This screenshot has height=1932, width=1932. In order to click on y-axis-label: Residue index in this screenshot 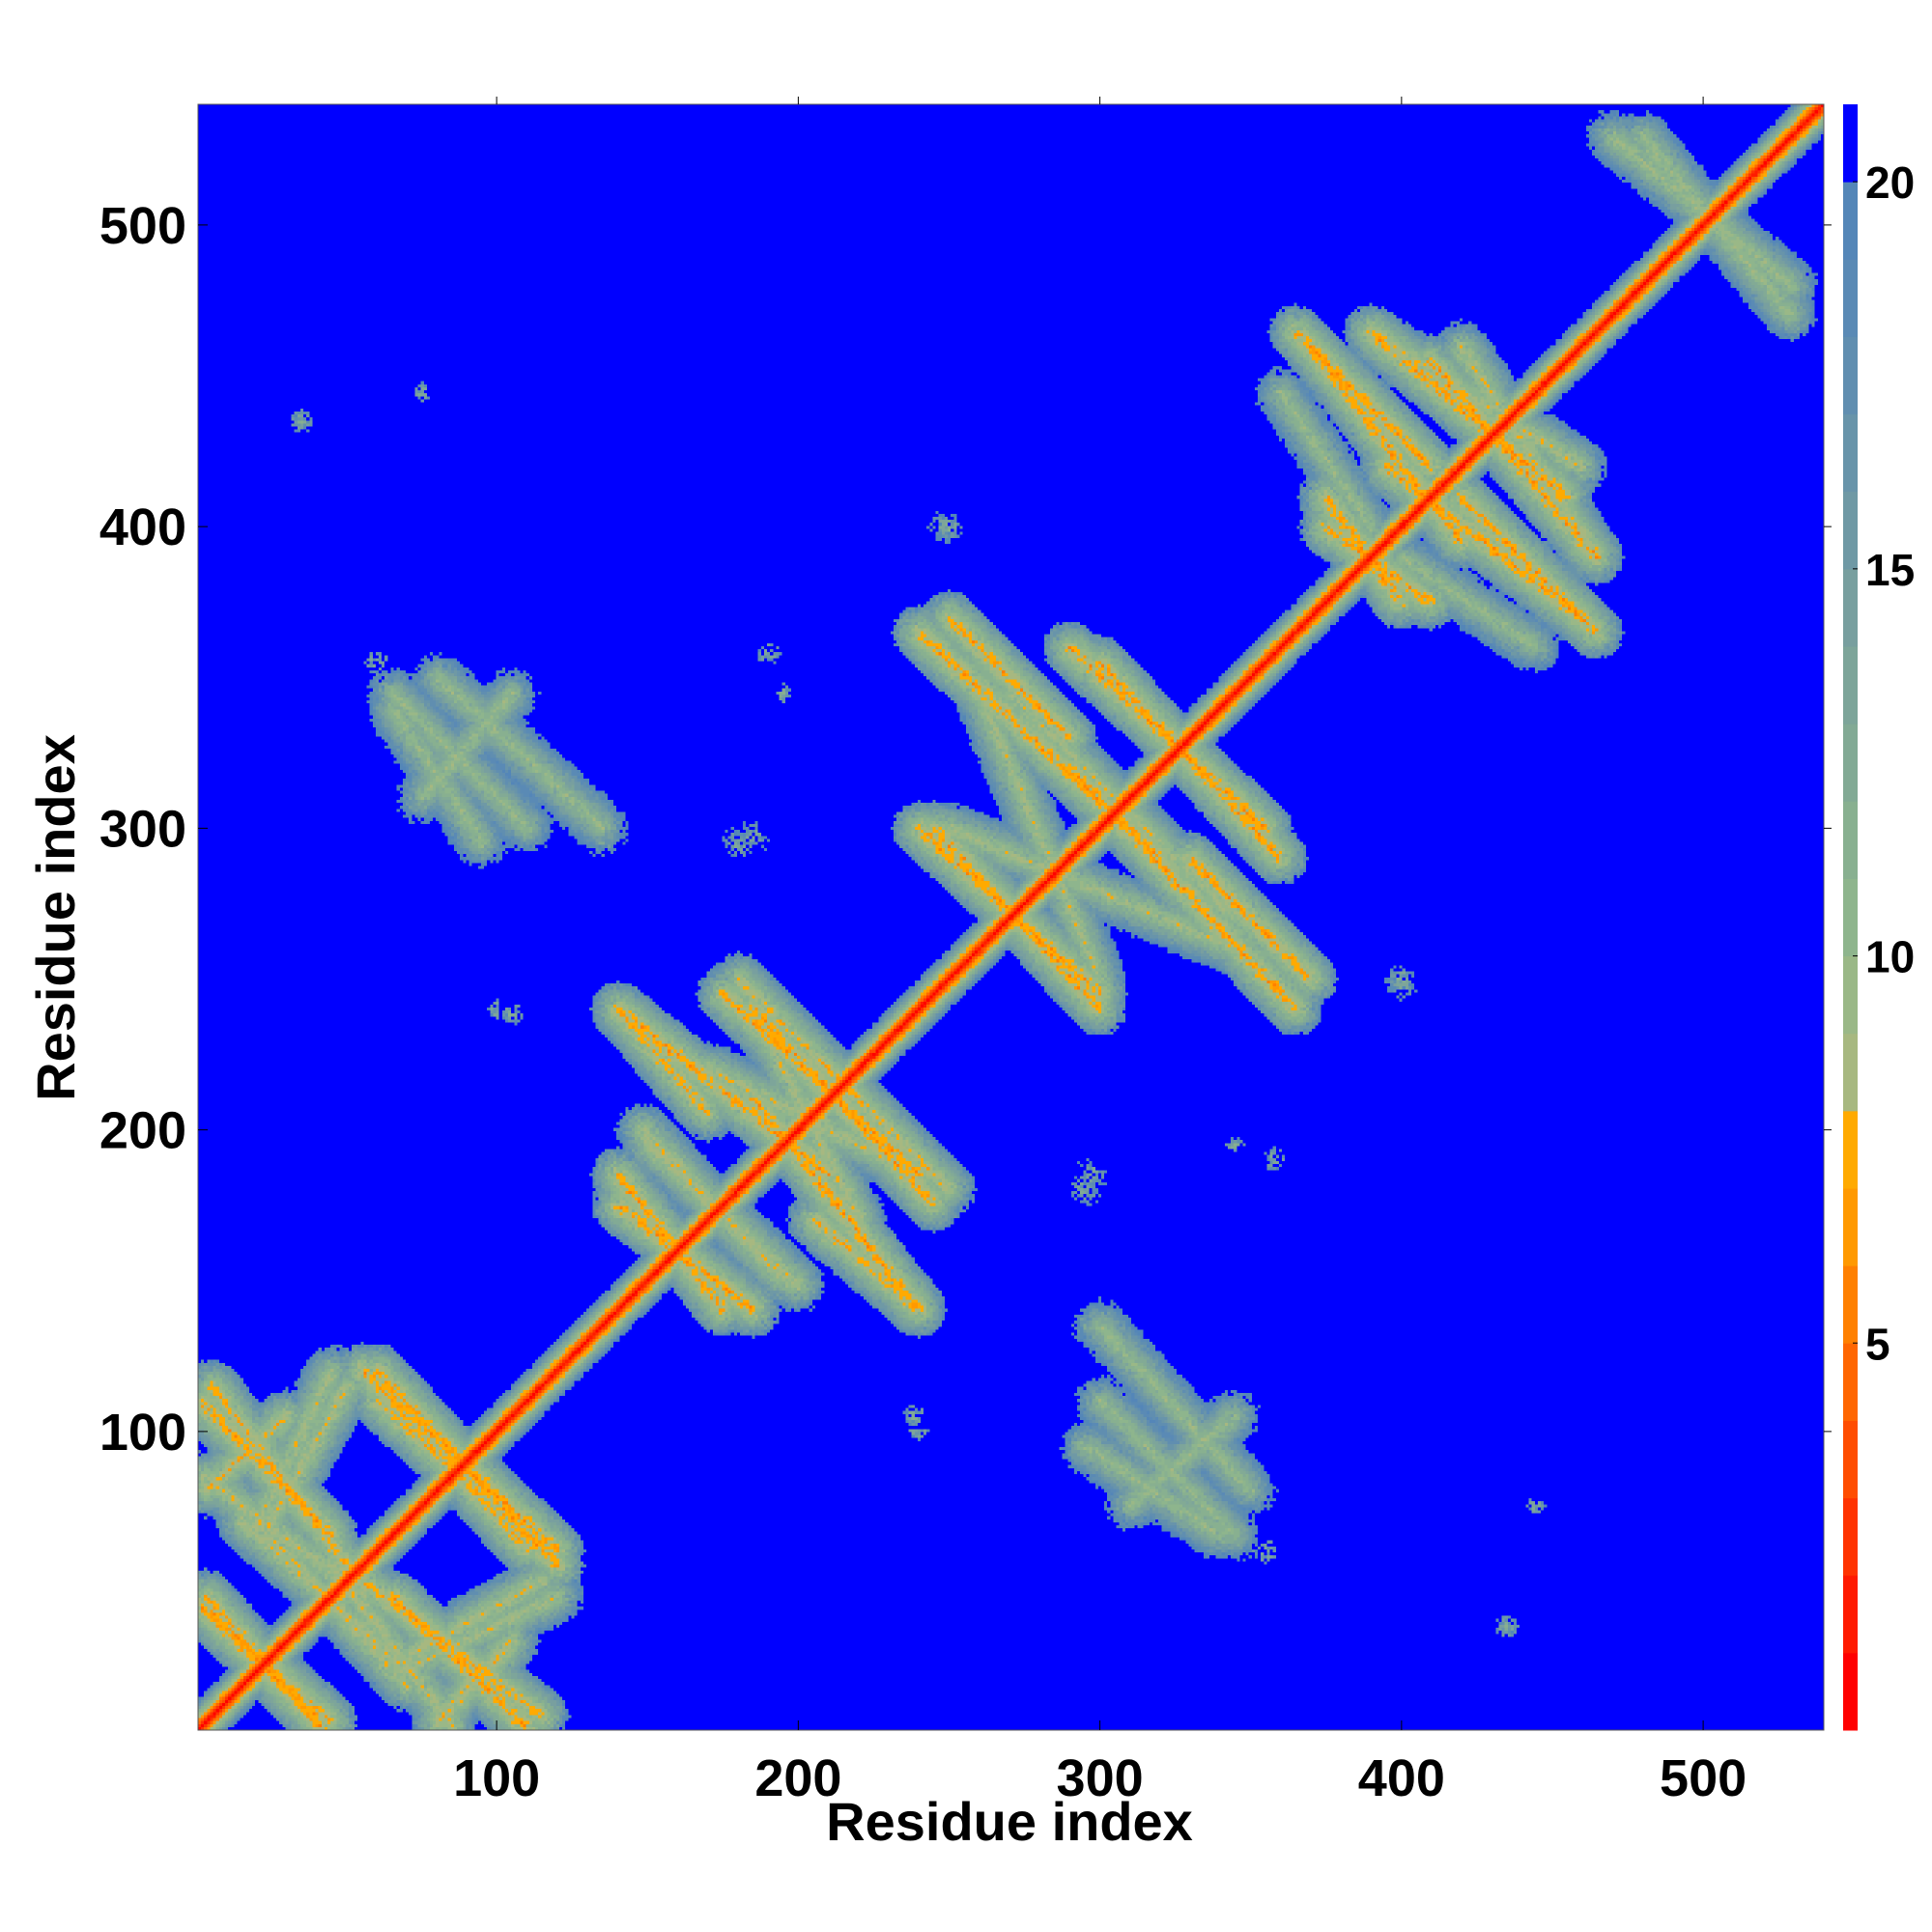, I will do `click(55, 917)`.